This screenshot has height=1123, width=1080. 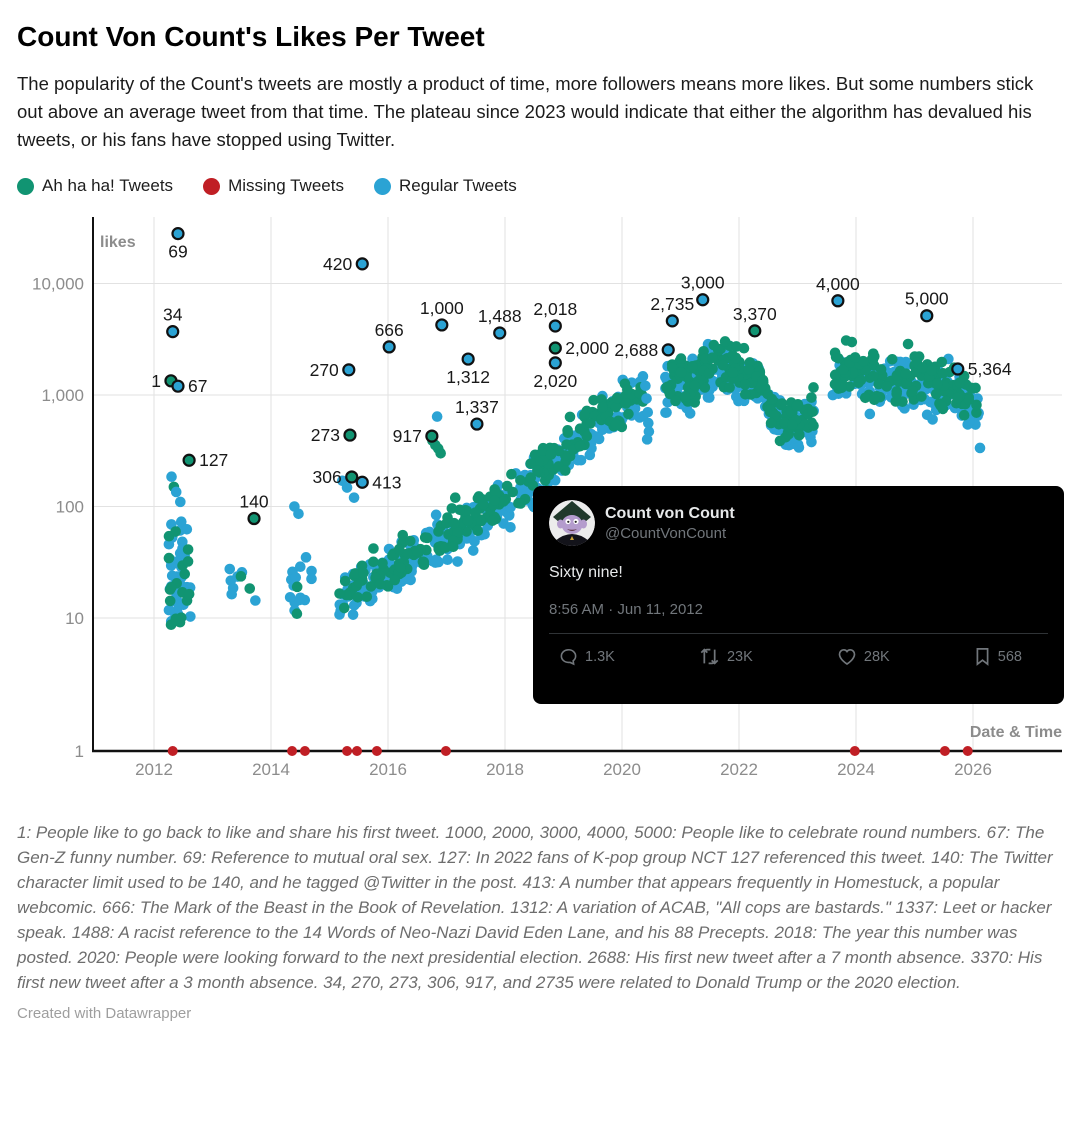 I want to click on annotation-label: 420, so click(x=337, y=264).